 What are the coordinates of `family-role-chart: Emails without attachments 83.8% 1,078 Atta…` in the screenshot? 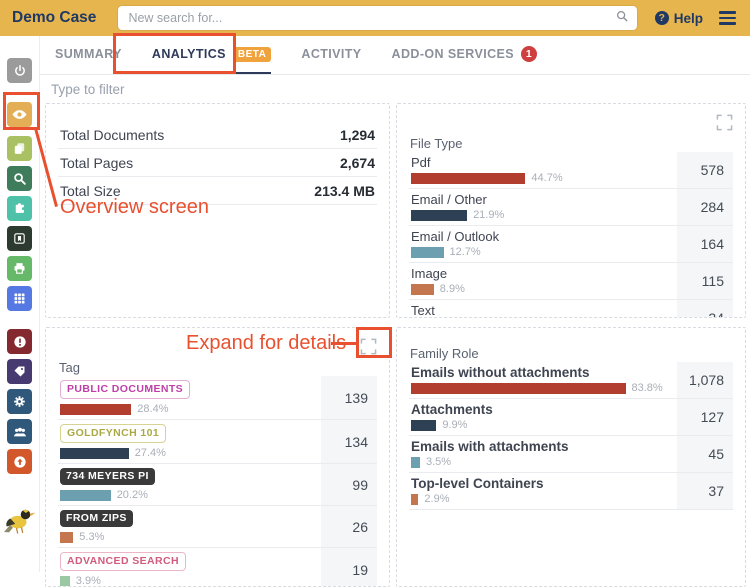 It's located at (571, 436).